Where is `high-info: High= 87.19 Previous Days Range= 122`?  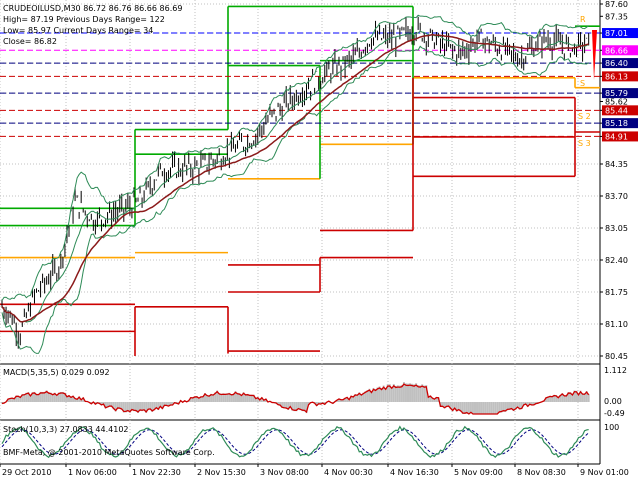
high-info: High= 87.19 Previous Days Range= 122 is located at coordinates (84, 19).